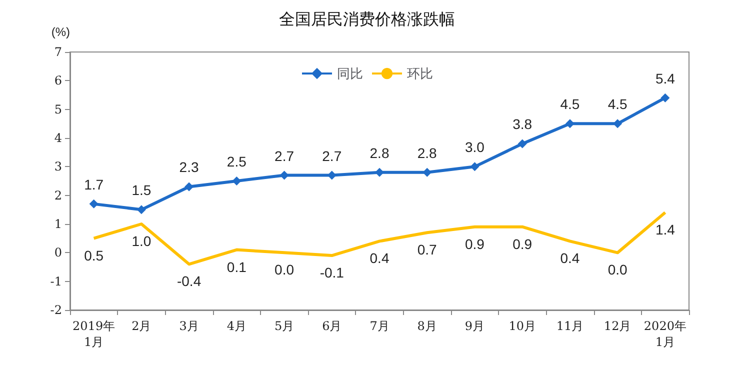 Image resolution: width=734 pixels, height=368 pixels. I want to click on x-tick-label: 6月, so click(332, 326).